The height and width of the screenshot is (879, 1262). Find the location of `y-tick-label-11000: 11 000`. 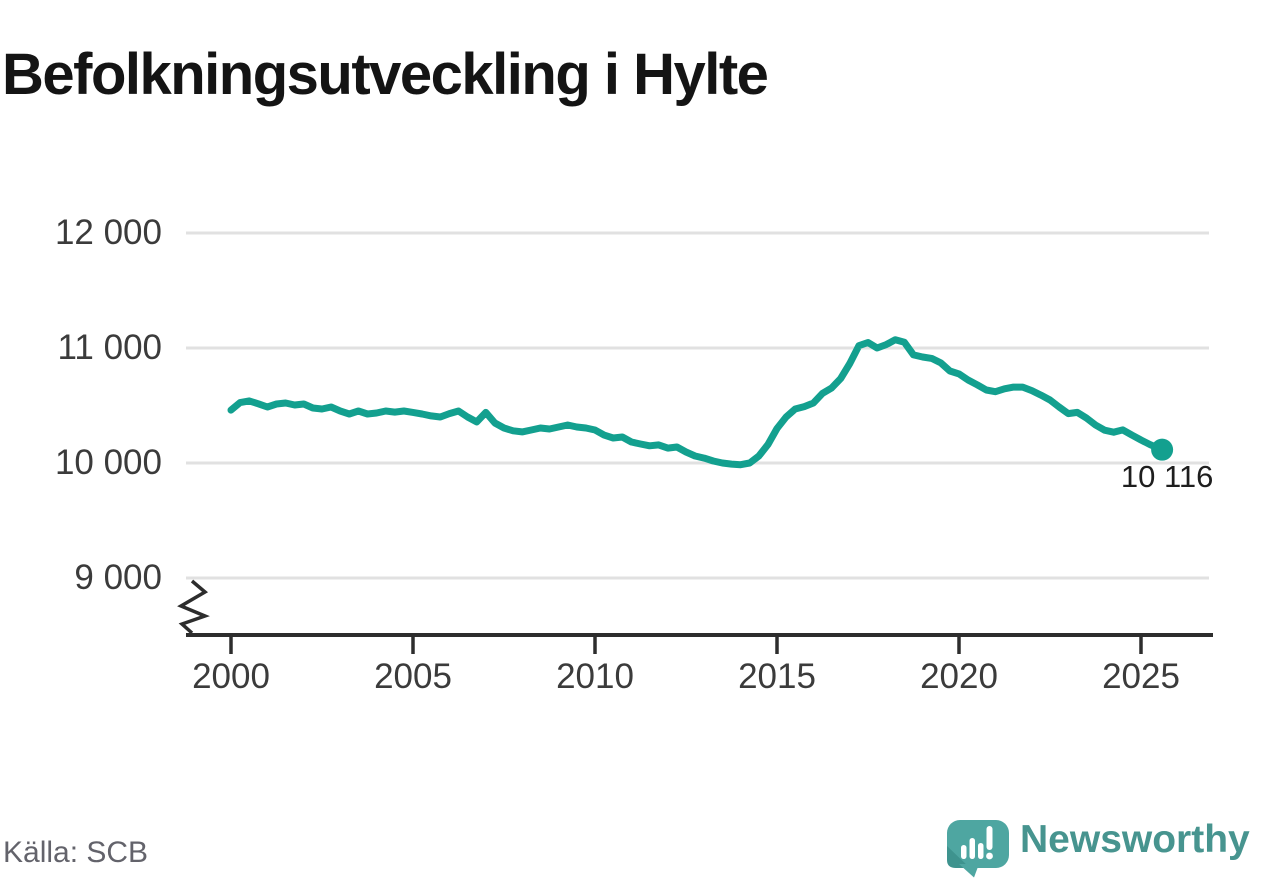

y-tick-label-11000: 11 000 is located at coordinates (109, 347).